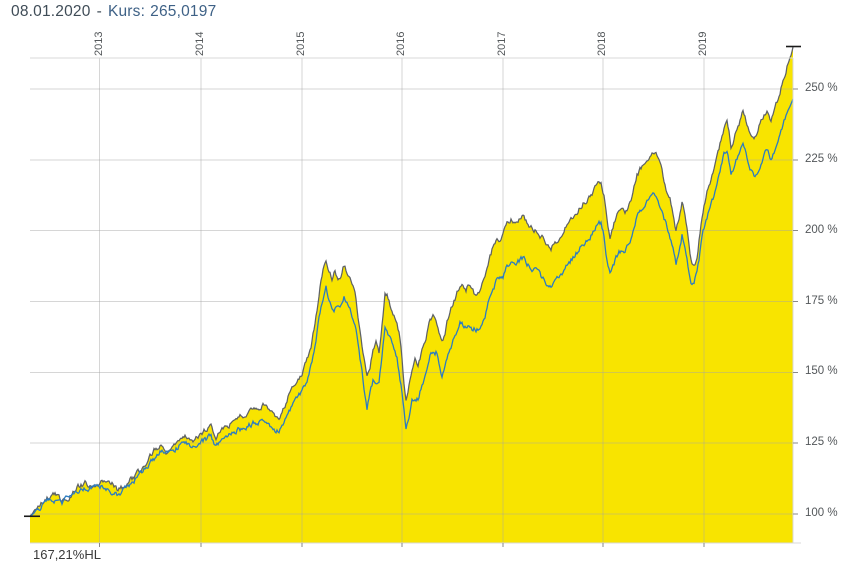  What do you see at coordinates (821, 513) in the screenshot?
I see `y-tick-label: 100 %` at bounding box center [821, 513].